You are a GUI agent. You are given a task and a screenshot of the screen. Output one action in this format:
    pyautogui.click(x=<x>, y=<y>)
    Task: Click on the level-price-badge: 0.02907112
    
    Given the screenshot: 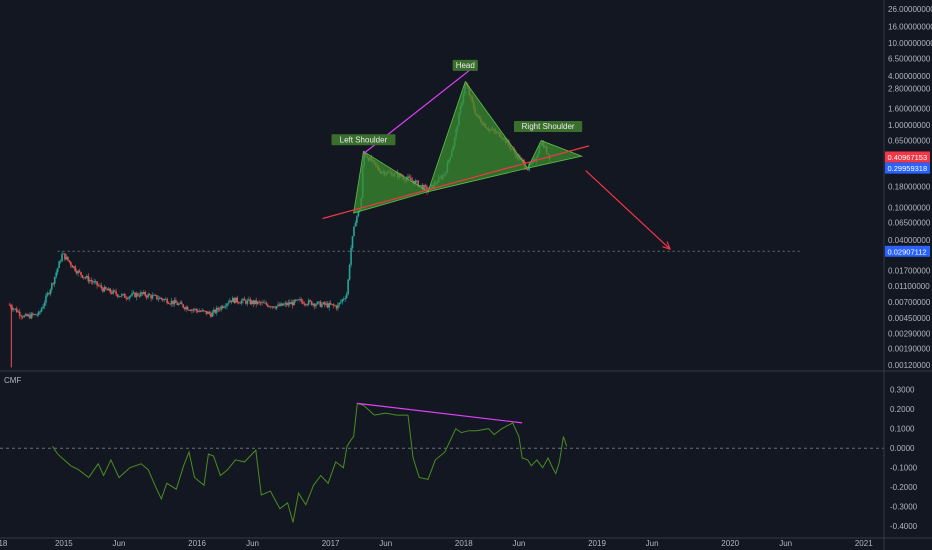 What is the action you would take?
    pyautogui.click(x=907, y=251)
    